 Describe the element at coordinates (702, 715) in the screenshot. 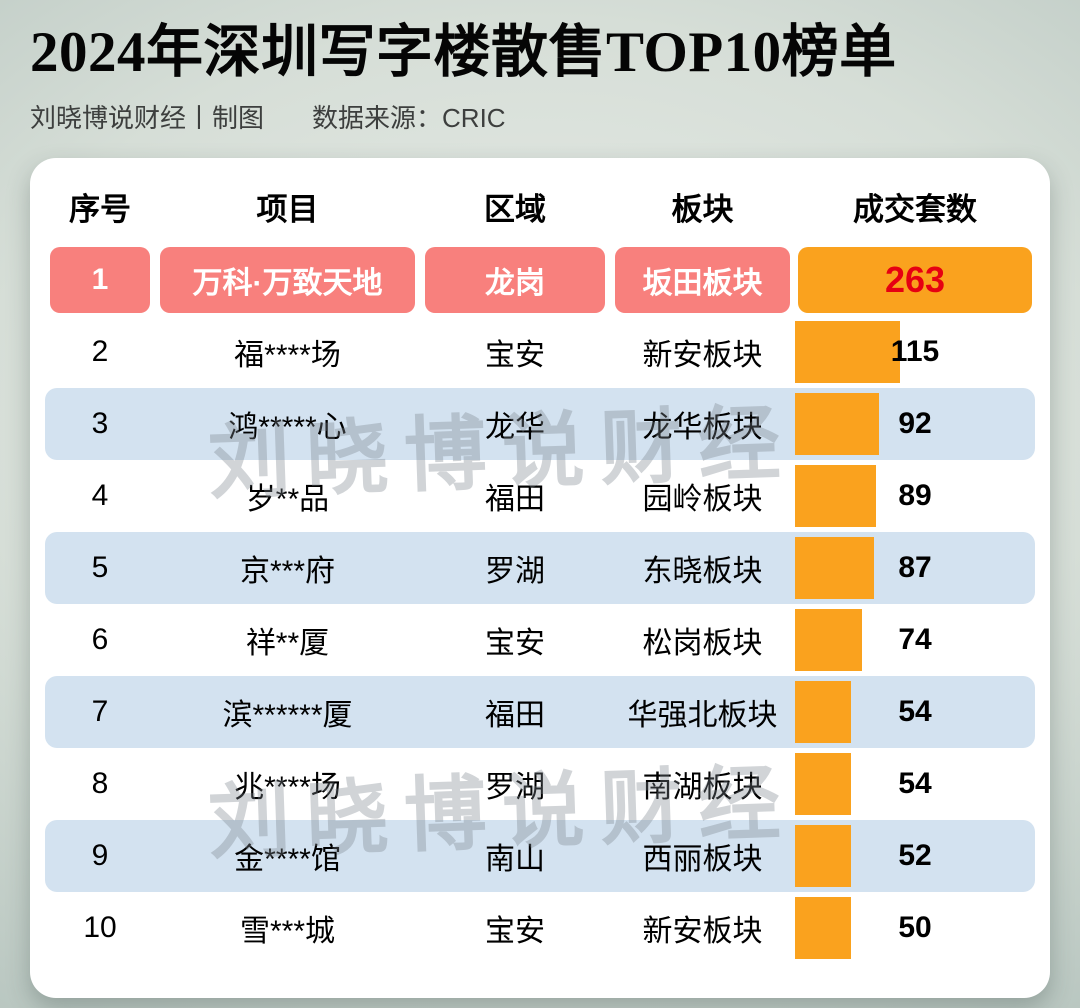

I see `sector-cell: 华强北板块` at that location.